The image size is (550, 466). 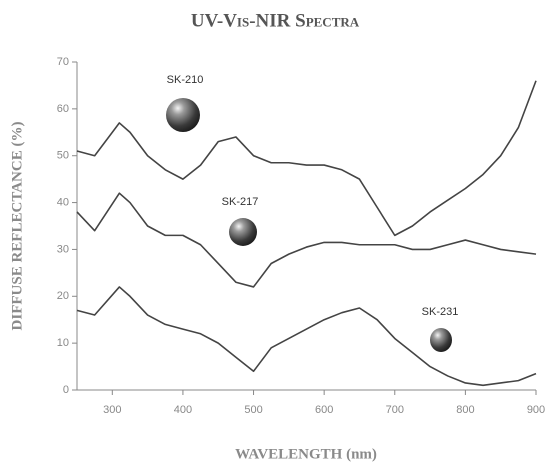 What do you see at coordinates (63, 62) in the screenshot?
I see `y-tick-label: 70` at bounding box center [63, 62].